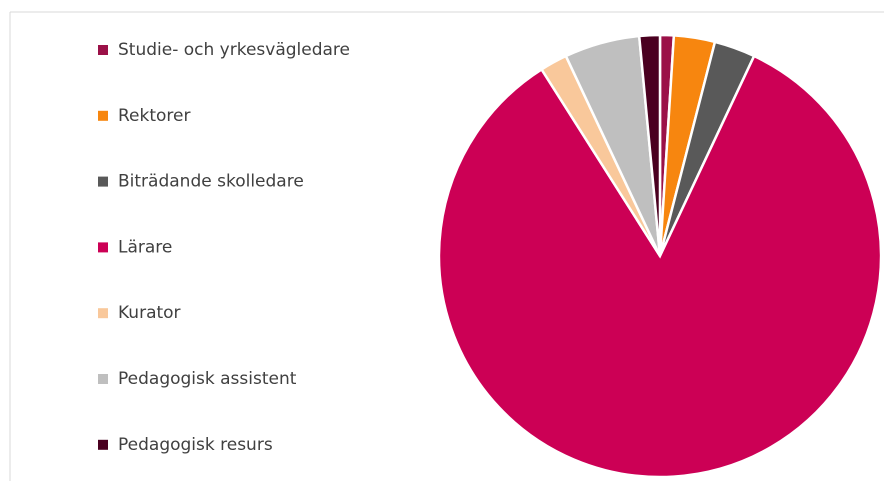 This screenshot has height=481, width=884. What do you see at coordinates (145, 247) in the screenshot?
I see `legend-label: Lärare` at bounding box center [145, 247].